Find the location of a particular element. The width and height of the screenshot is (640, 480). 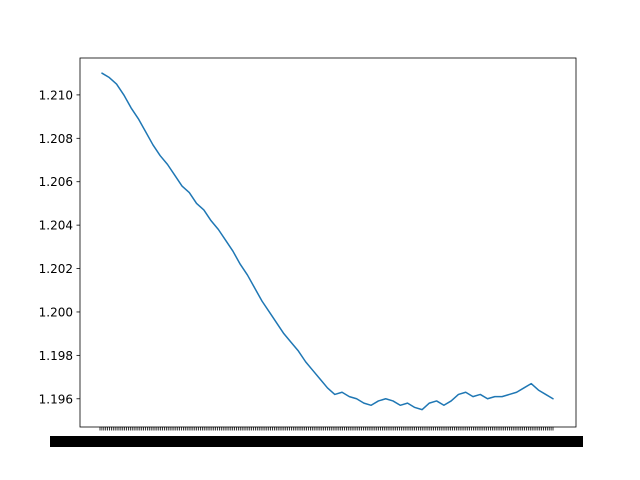

y-tick-label: 1.196 is located at coordinates (56, 399).